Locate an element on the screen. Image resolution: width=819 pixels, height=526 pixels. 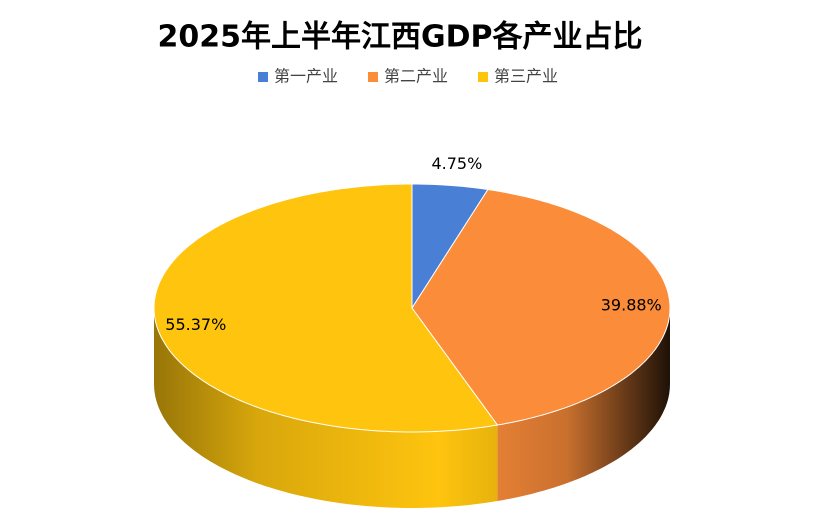
legend-label: 第一产业 is located at coordinates (306, 76).